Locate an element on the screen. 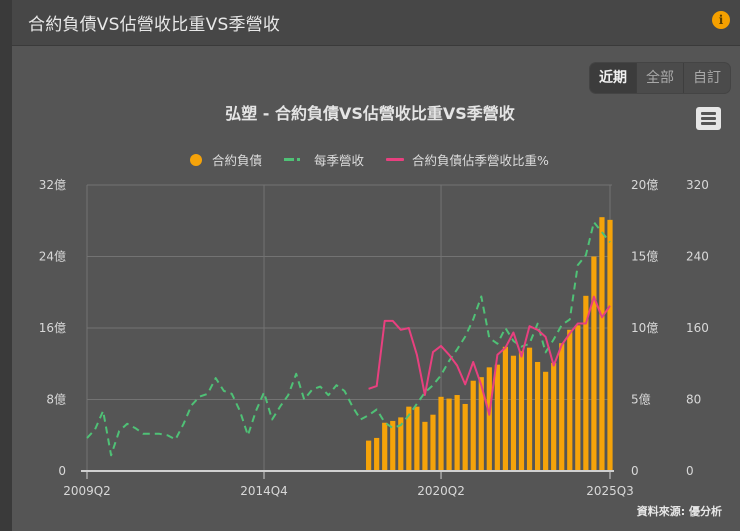  legend-label: 合約負債佔季營收比重% is located at coordinates (480, 160).